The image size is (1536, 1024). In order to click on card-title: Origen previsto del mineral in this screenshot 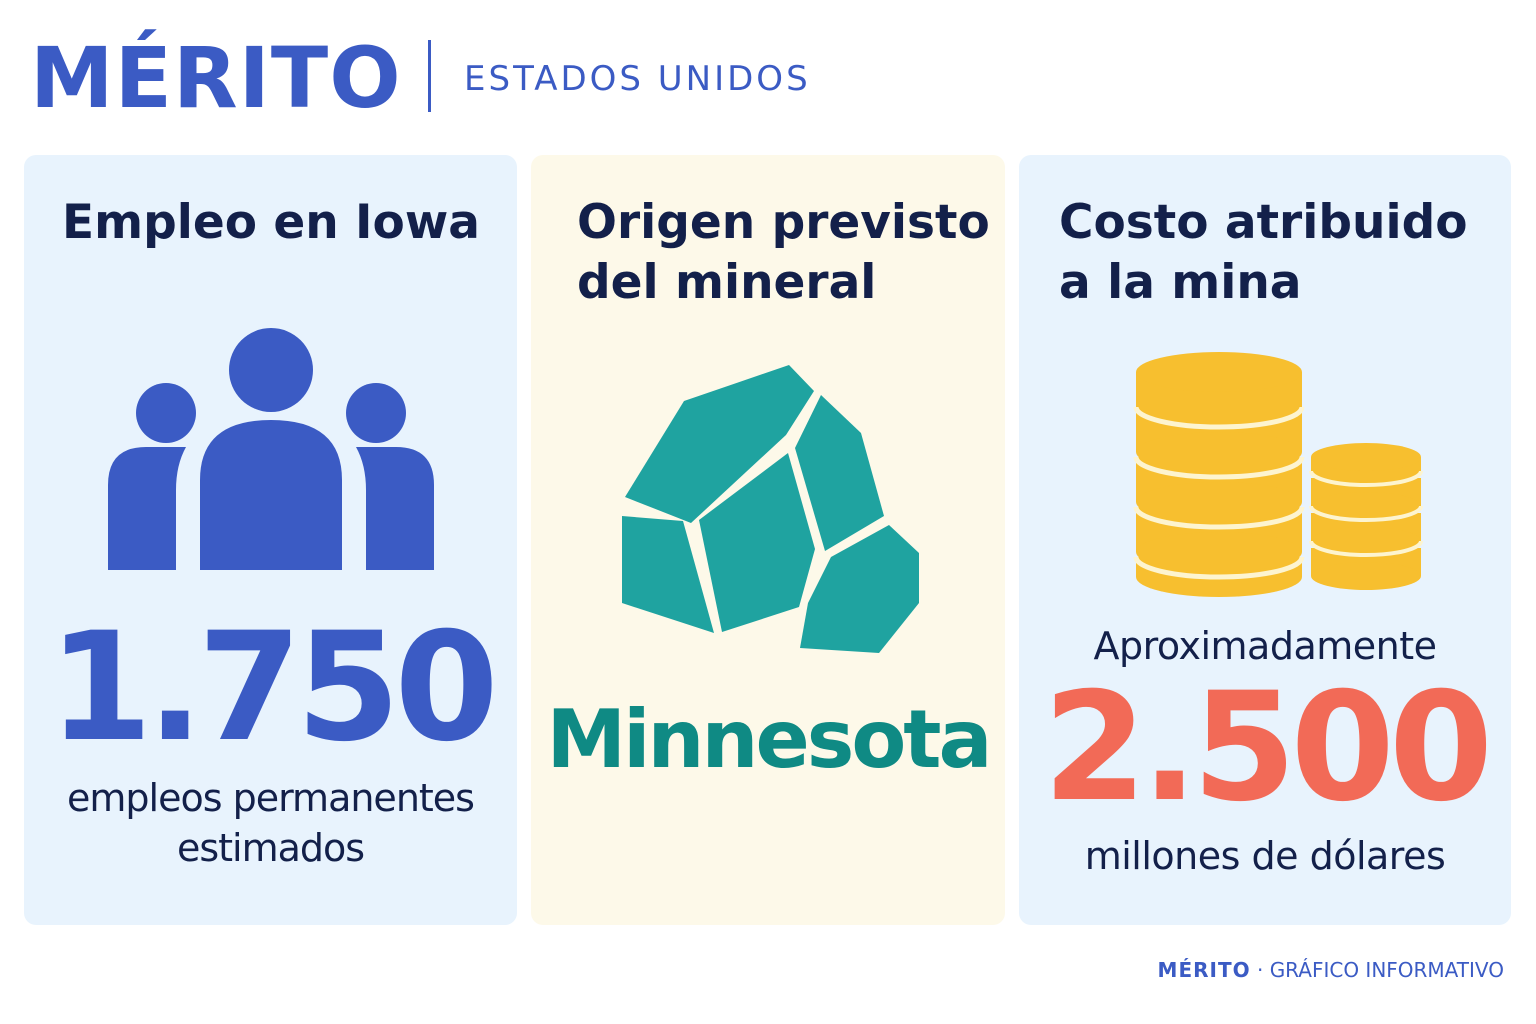, I will do `click(783, 252)`.